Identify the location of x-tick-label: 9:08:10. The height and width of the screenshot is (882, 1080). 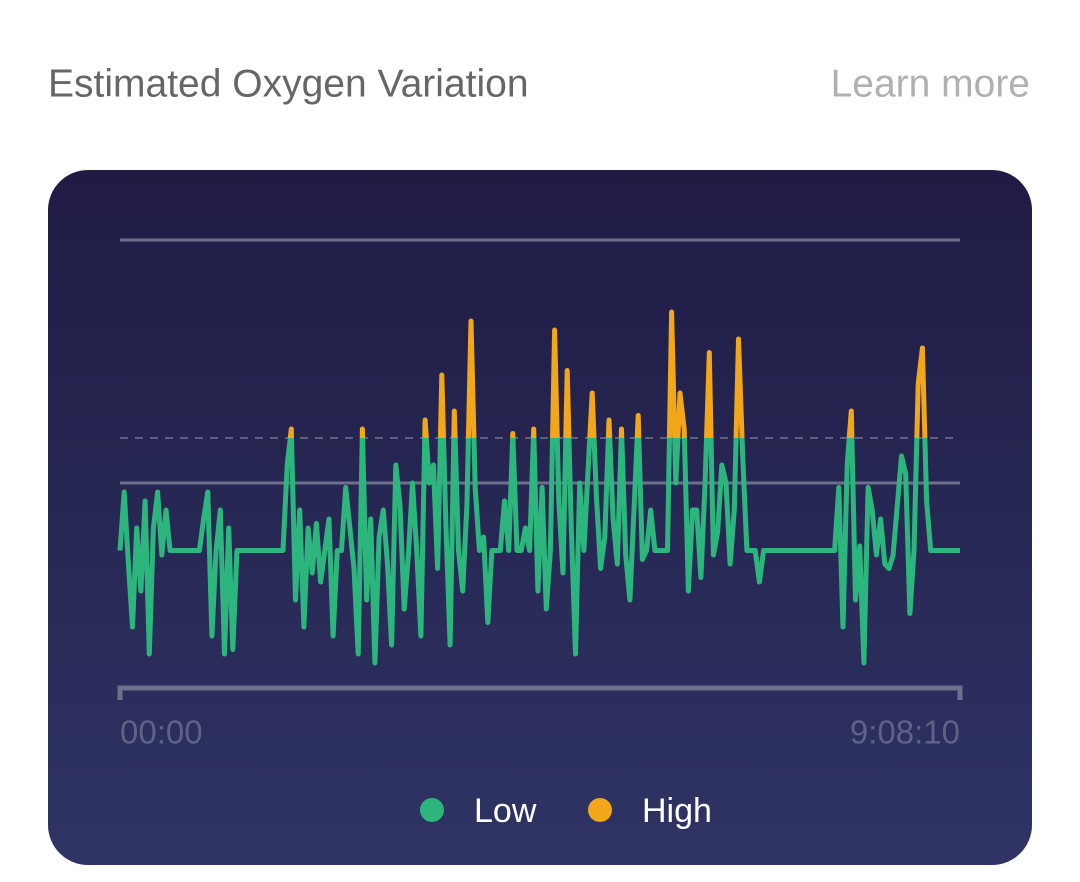
(905, 732).